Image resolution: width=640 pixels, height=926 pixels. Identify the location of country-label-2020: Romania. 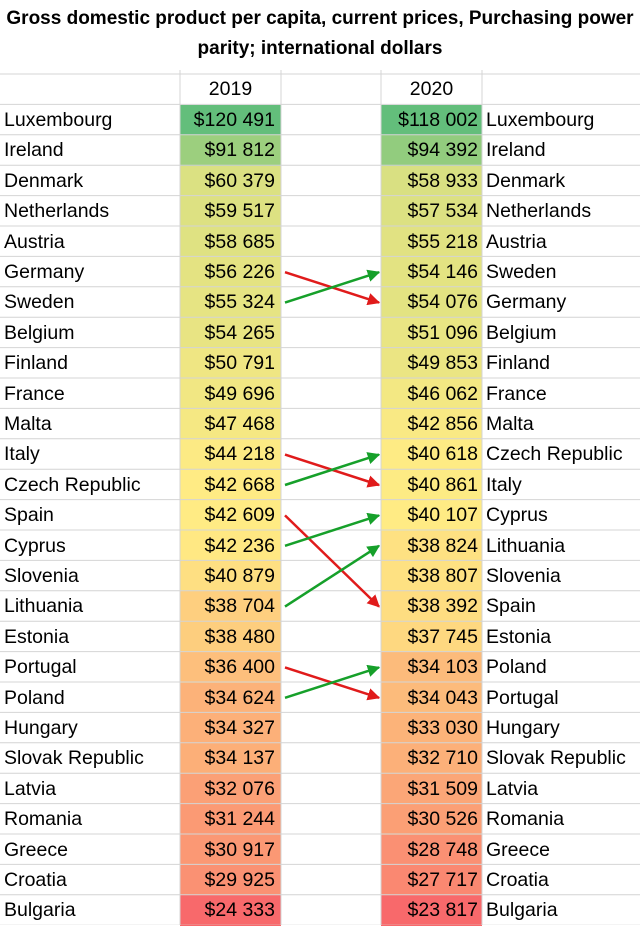
(525, 819).